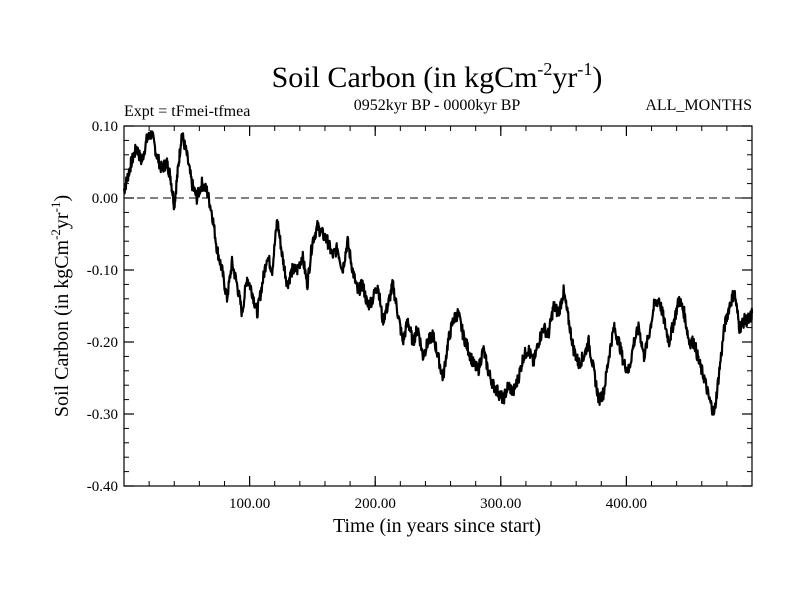 This screenshot has height=600, width=800. Describe the element at coordinates (55, 234) in the screenshot. I see `y-axis-label-sup1: -2` at that location.